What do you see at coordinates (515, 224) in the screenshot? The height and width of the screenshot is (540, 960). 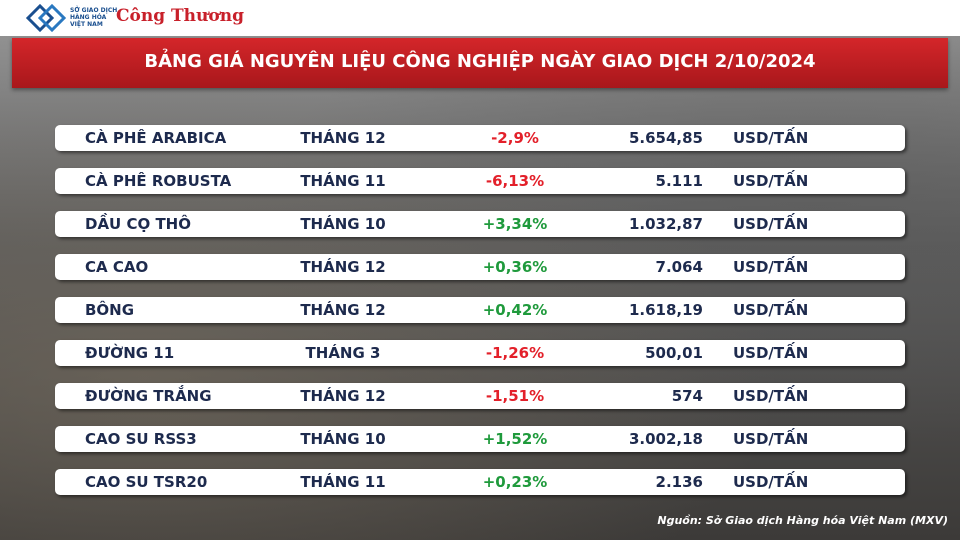 I see `change: +3,34%` at bounding box center [515, 224].